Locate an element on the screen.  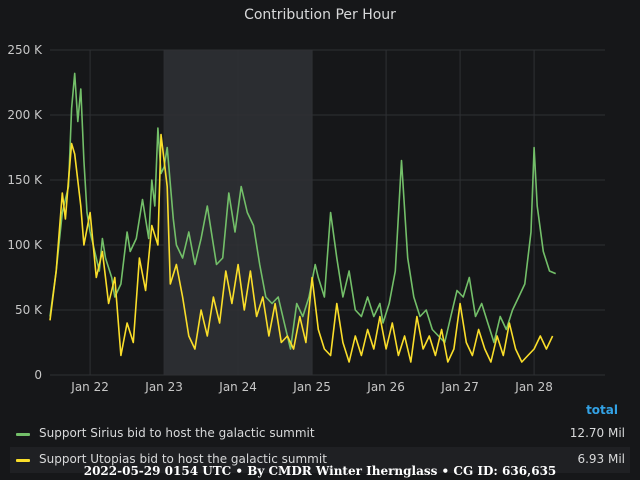
x-tick-label: Jan 25 is located at coordinates (311, 387).